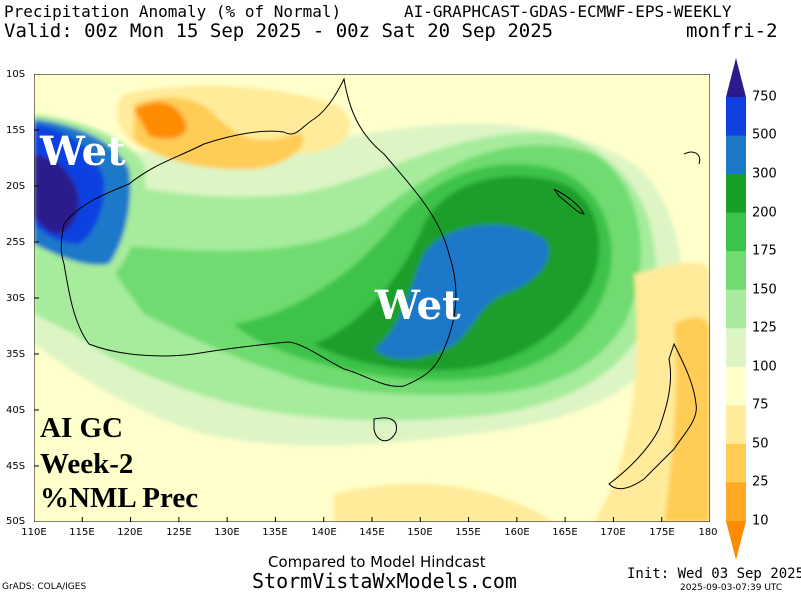 The image size is (801, 596). What do you see at coordinates (760, 405) in the screenshot?
I see `cbar-label-75: 75` at bounding box center [760, 405].